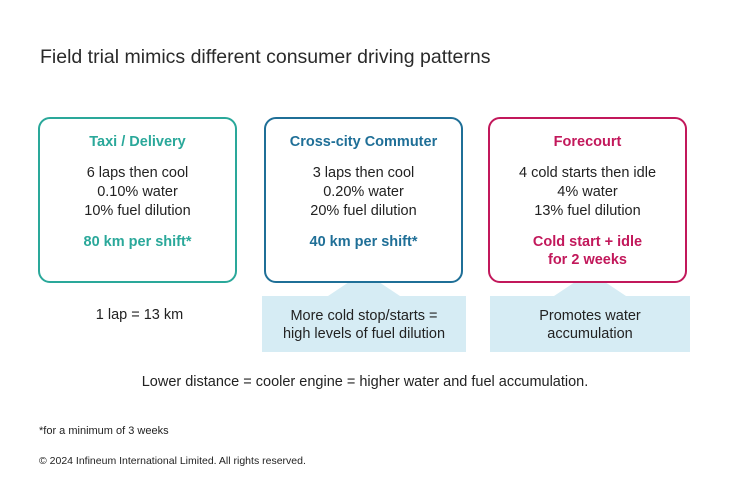  I want to click on callout-line: accumulation, so click(590, 334).